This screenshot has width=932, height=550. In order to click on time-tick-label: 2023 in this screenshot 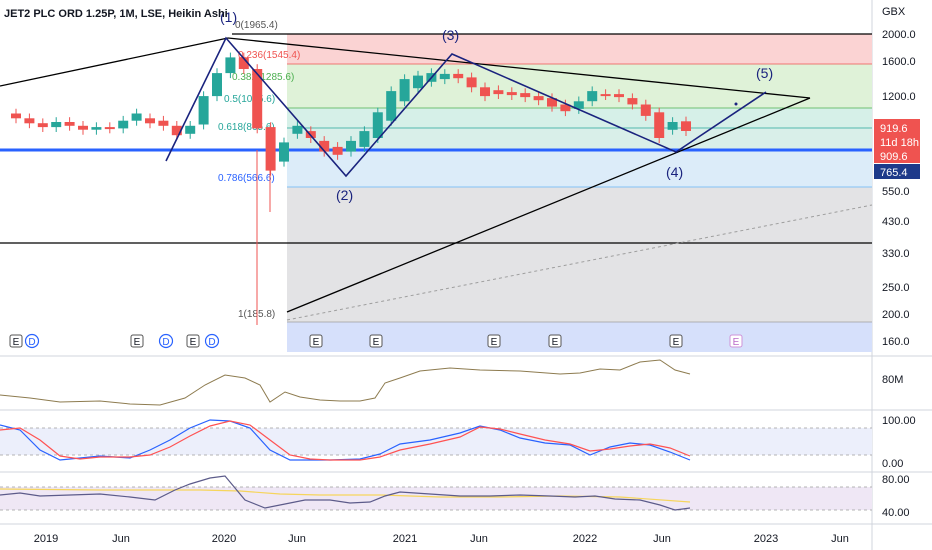, I will do `click(766, 539)`.